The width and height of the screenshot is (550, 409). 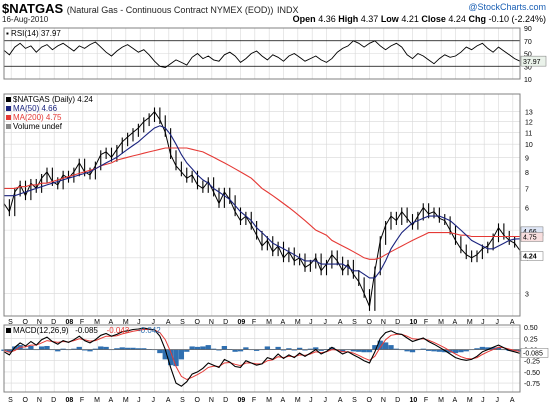 I want to click on macd-series-line, so click(x=262, y=357).